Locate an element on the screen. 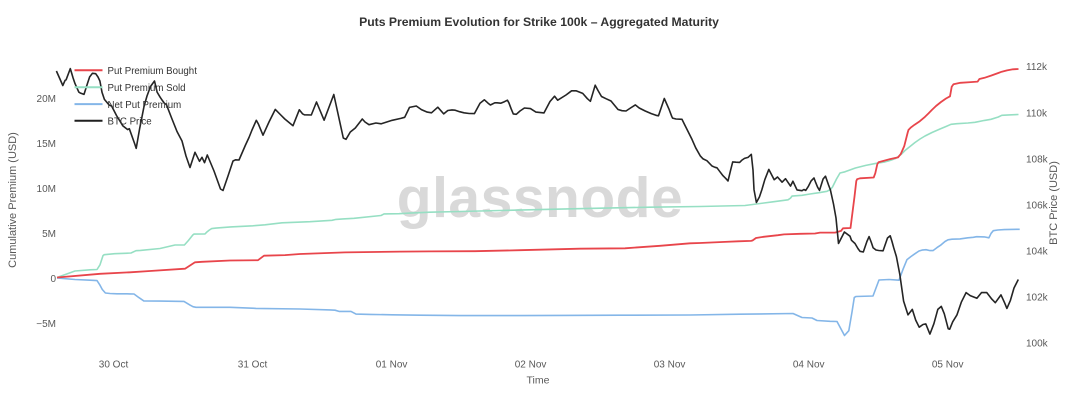 The image size is (1081, 405). svg-text: Put Premium Sold is located at coordinates (147, 88).